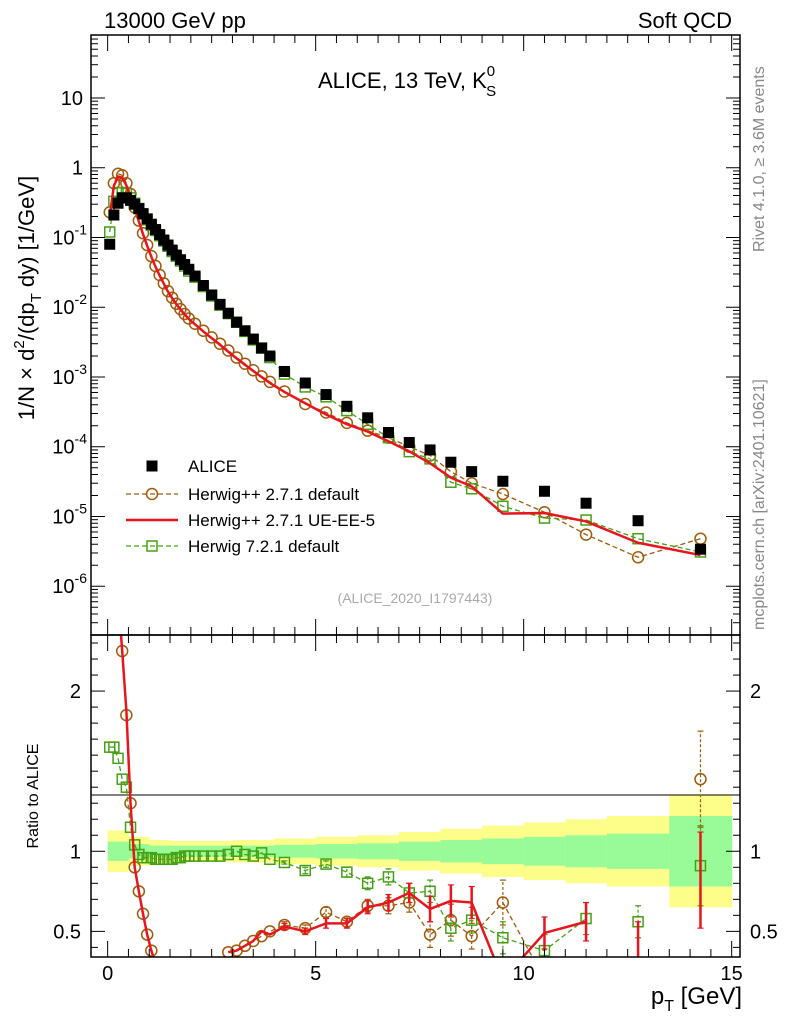 The image size is (786, 1024). Describe the element at coordinates (67, 932) in the screenshot. I see `ratio-y-tick-label: 0.5` at that location.